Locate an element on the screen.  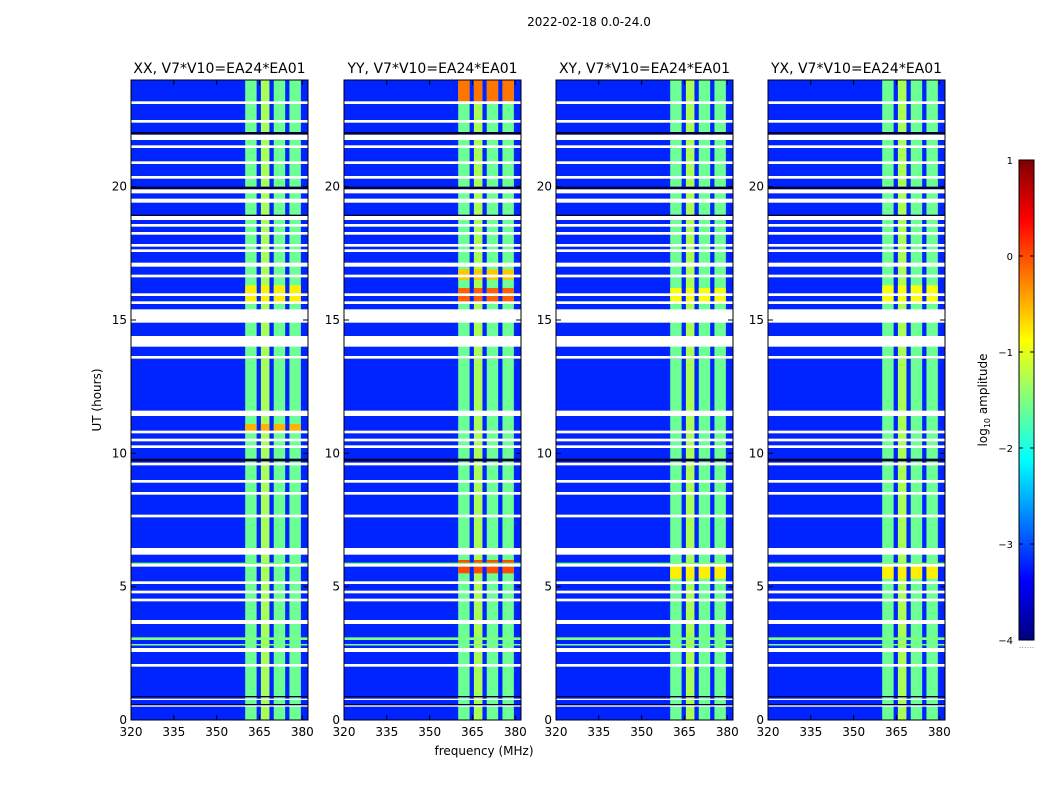
colorbar-tick-label: −2 is located at coordinates (1005, 449).